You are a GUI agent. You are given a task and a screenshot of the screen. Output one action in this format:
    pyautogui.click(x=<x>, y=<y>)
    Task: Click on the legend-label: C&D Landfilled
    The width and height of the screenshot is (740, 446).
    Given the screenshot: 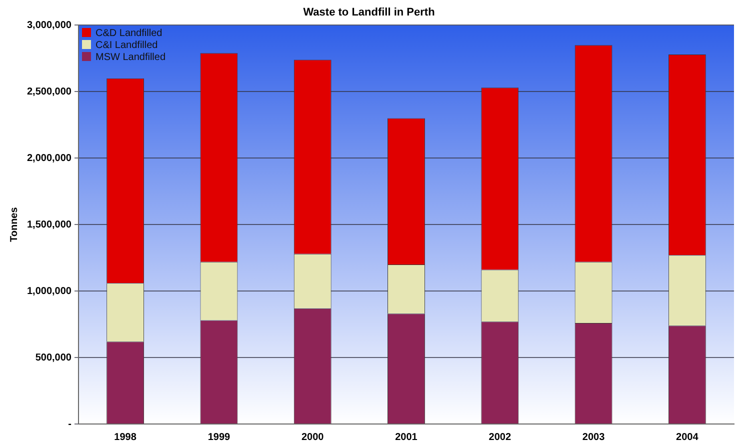 What is the action you would take?
    pyautogui.click(x=129, y=34)
    